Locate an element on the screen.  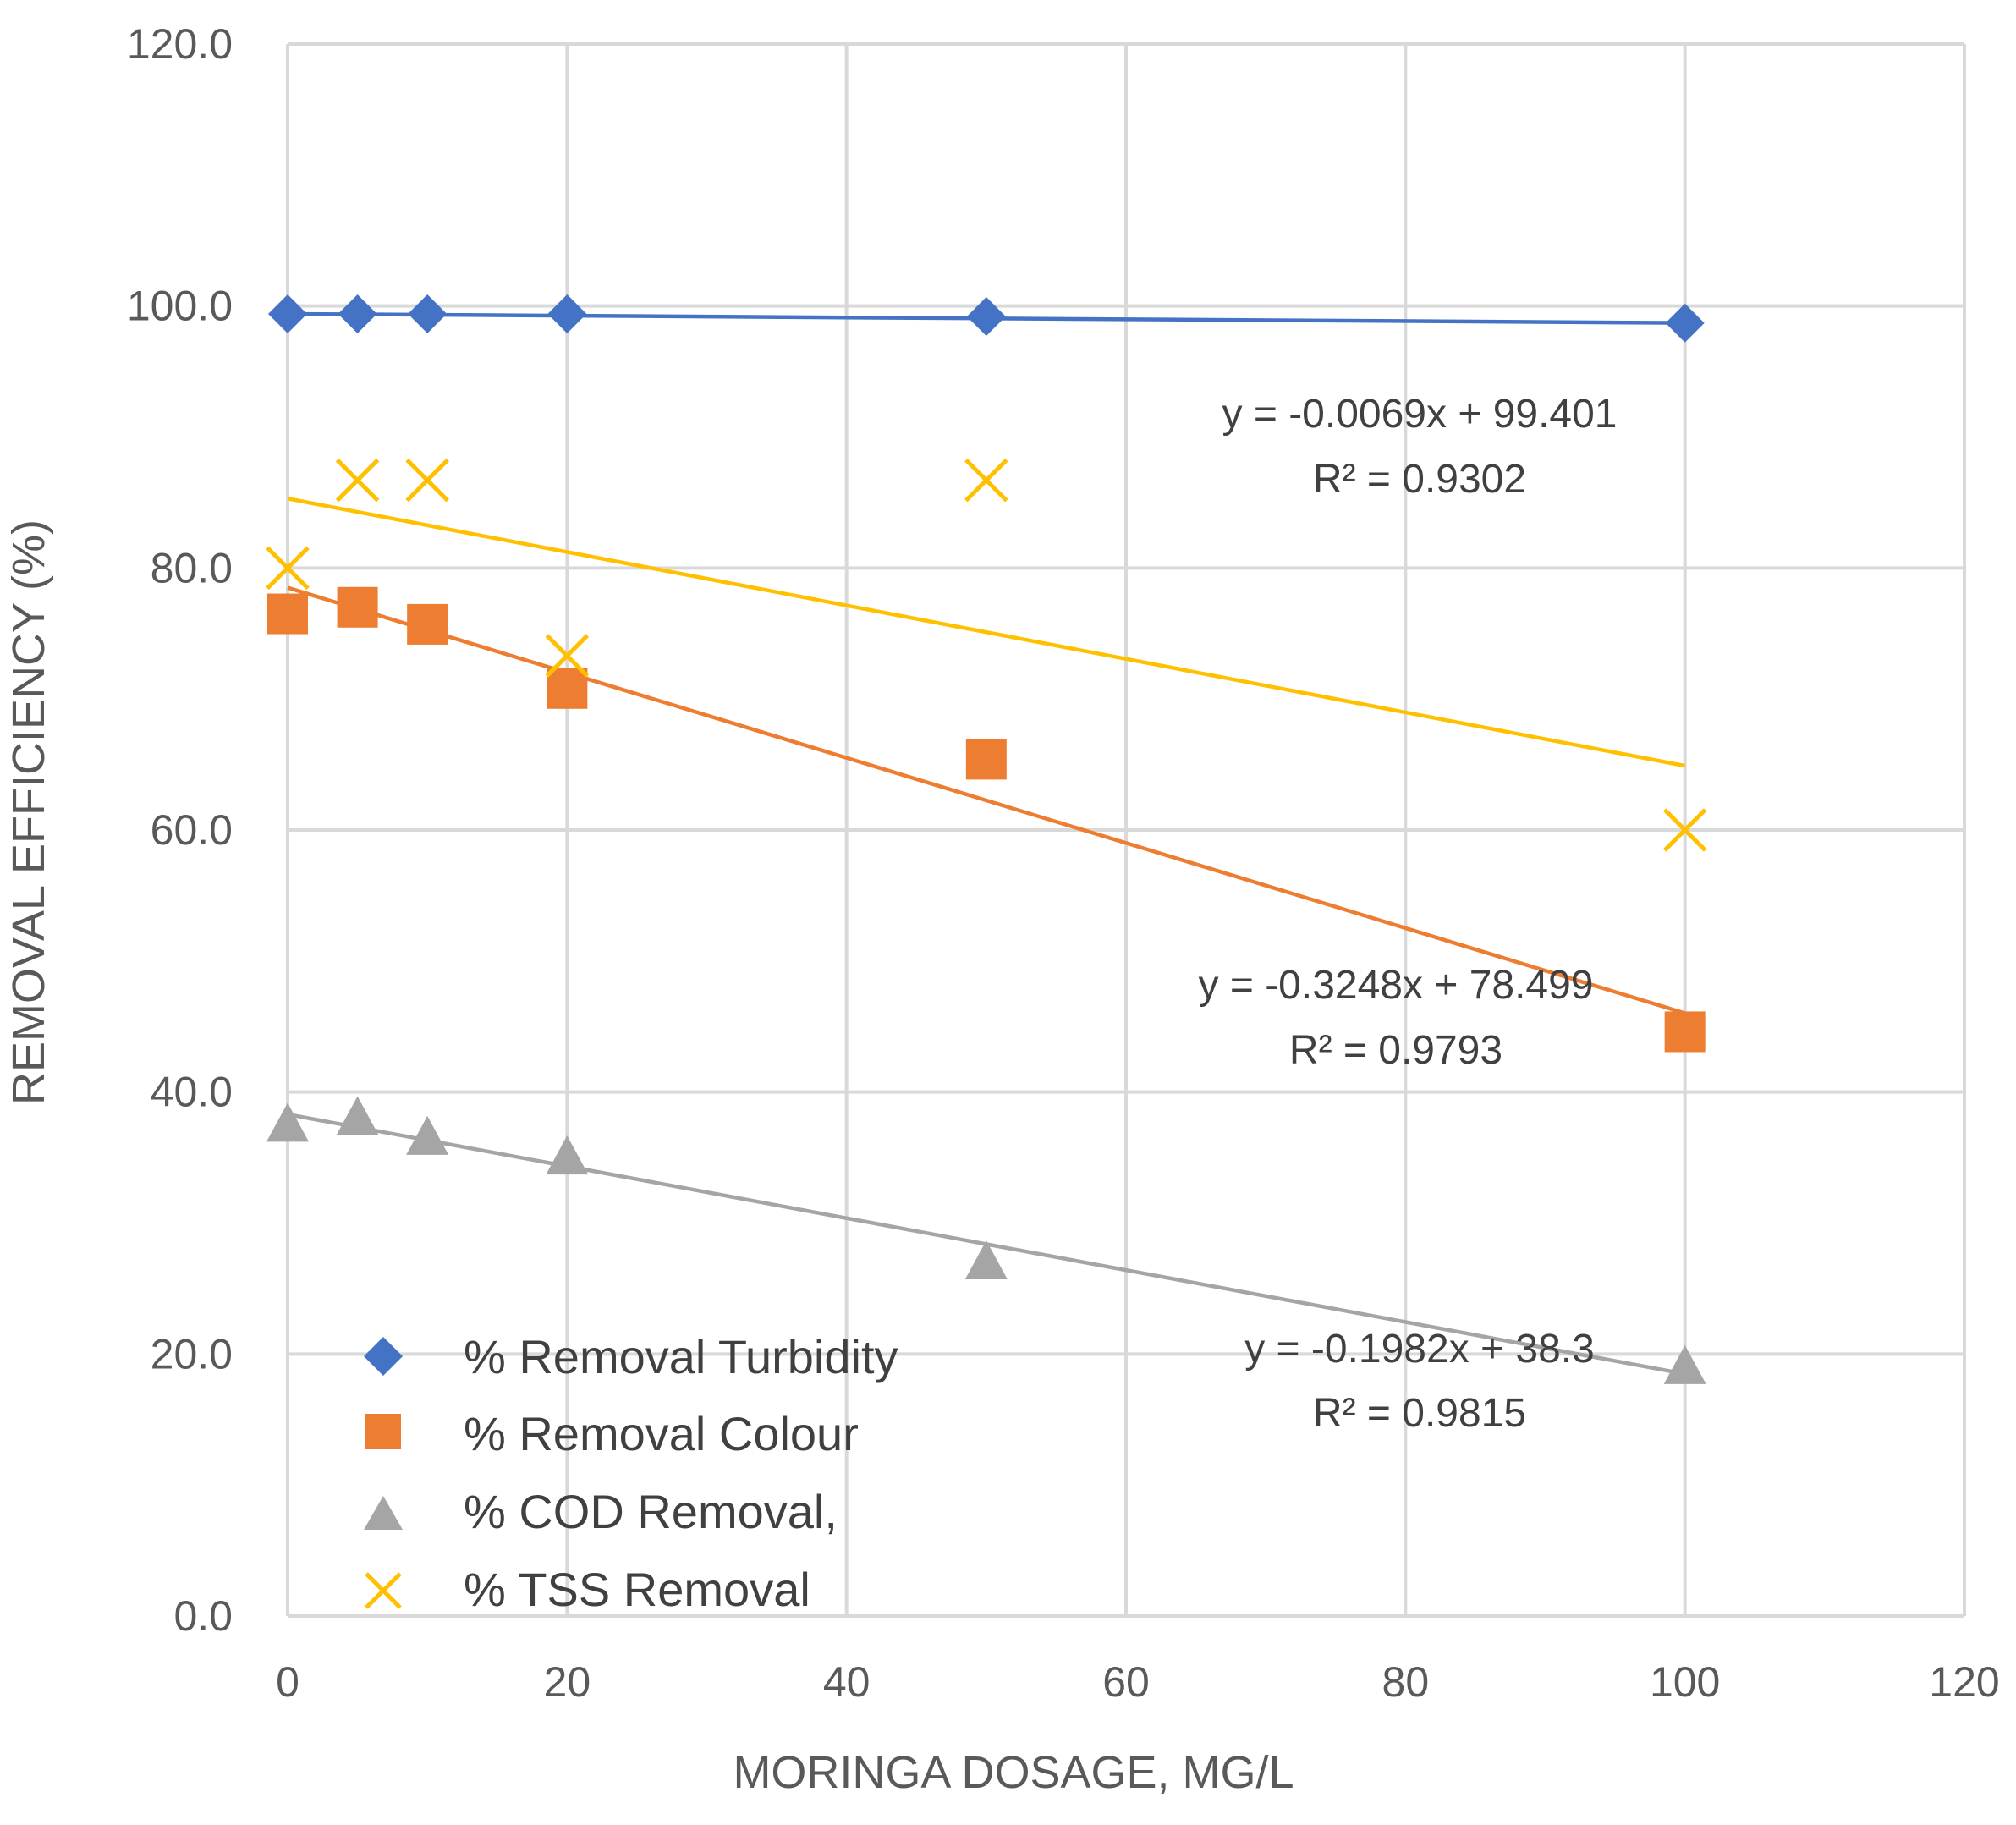
legend-item-colour: % Removal Colour is located at coordinates (612, 1434).